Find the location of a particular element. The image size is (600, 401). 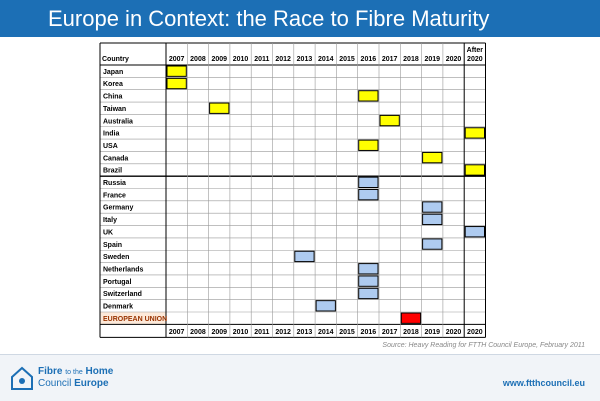

year-header: 2010 is located at coordinates (241, 59).